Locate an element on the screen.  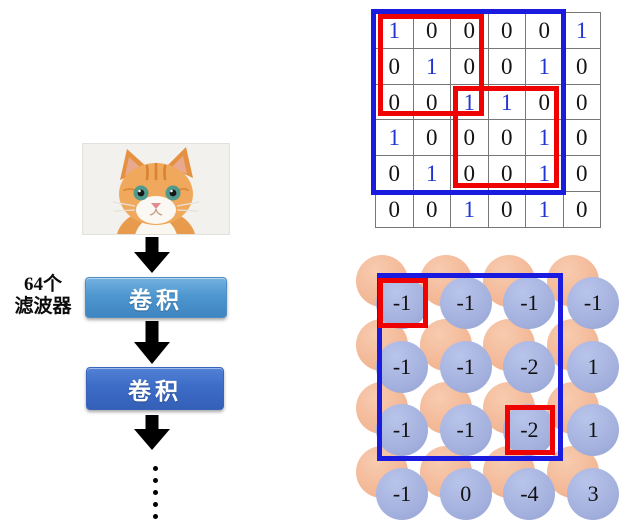
feature-map-value-circle: -4 is located at coordinates (529, 494).